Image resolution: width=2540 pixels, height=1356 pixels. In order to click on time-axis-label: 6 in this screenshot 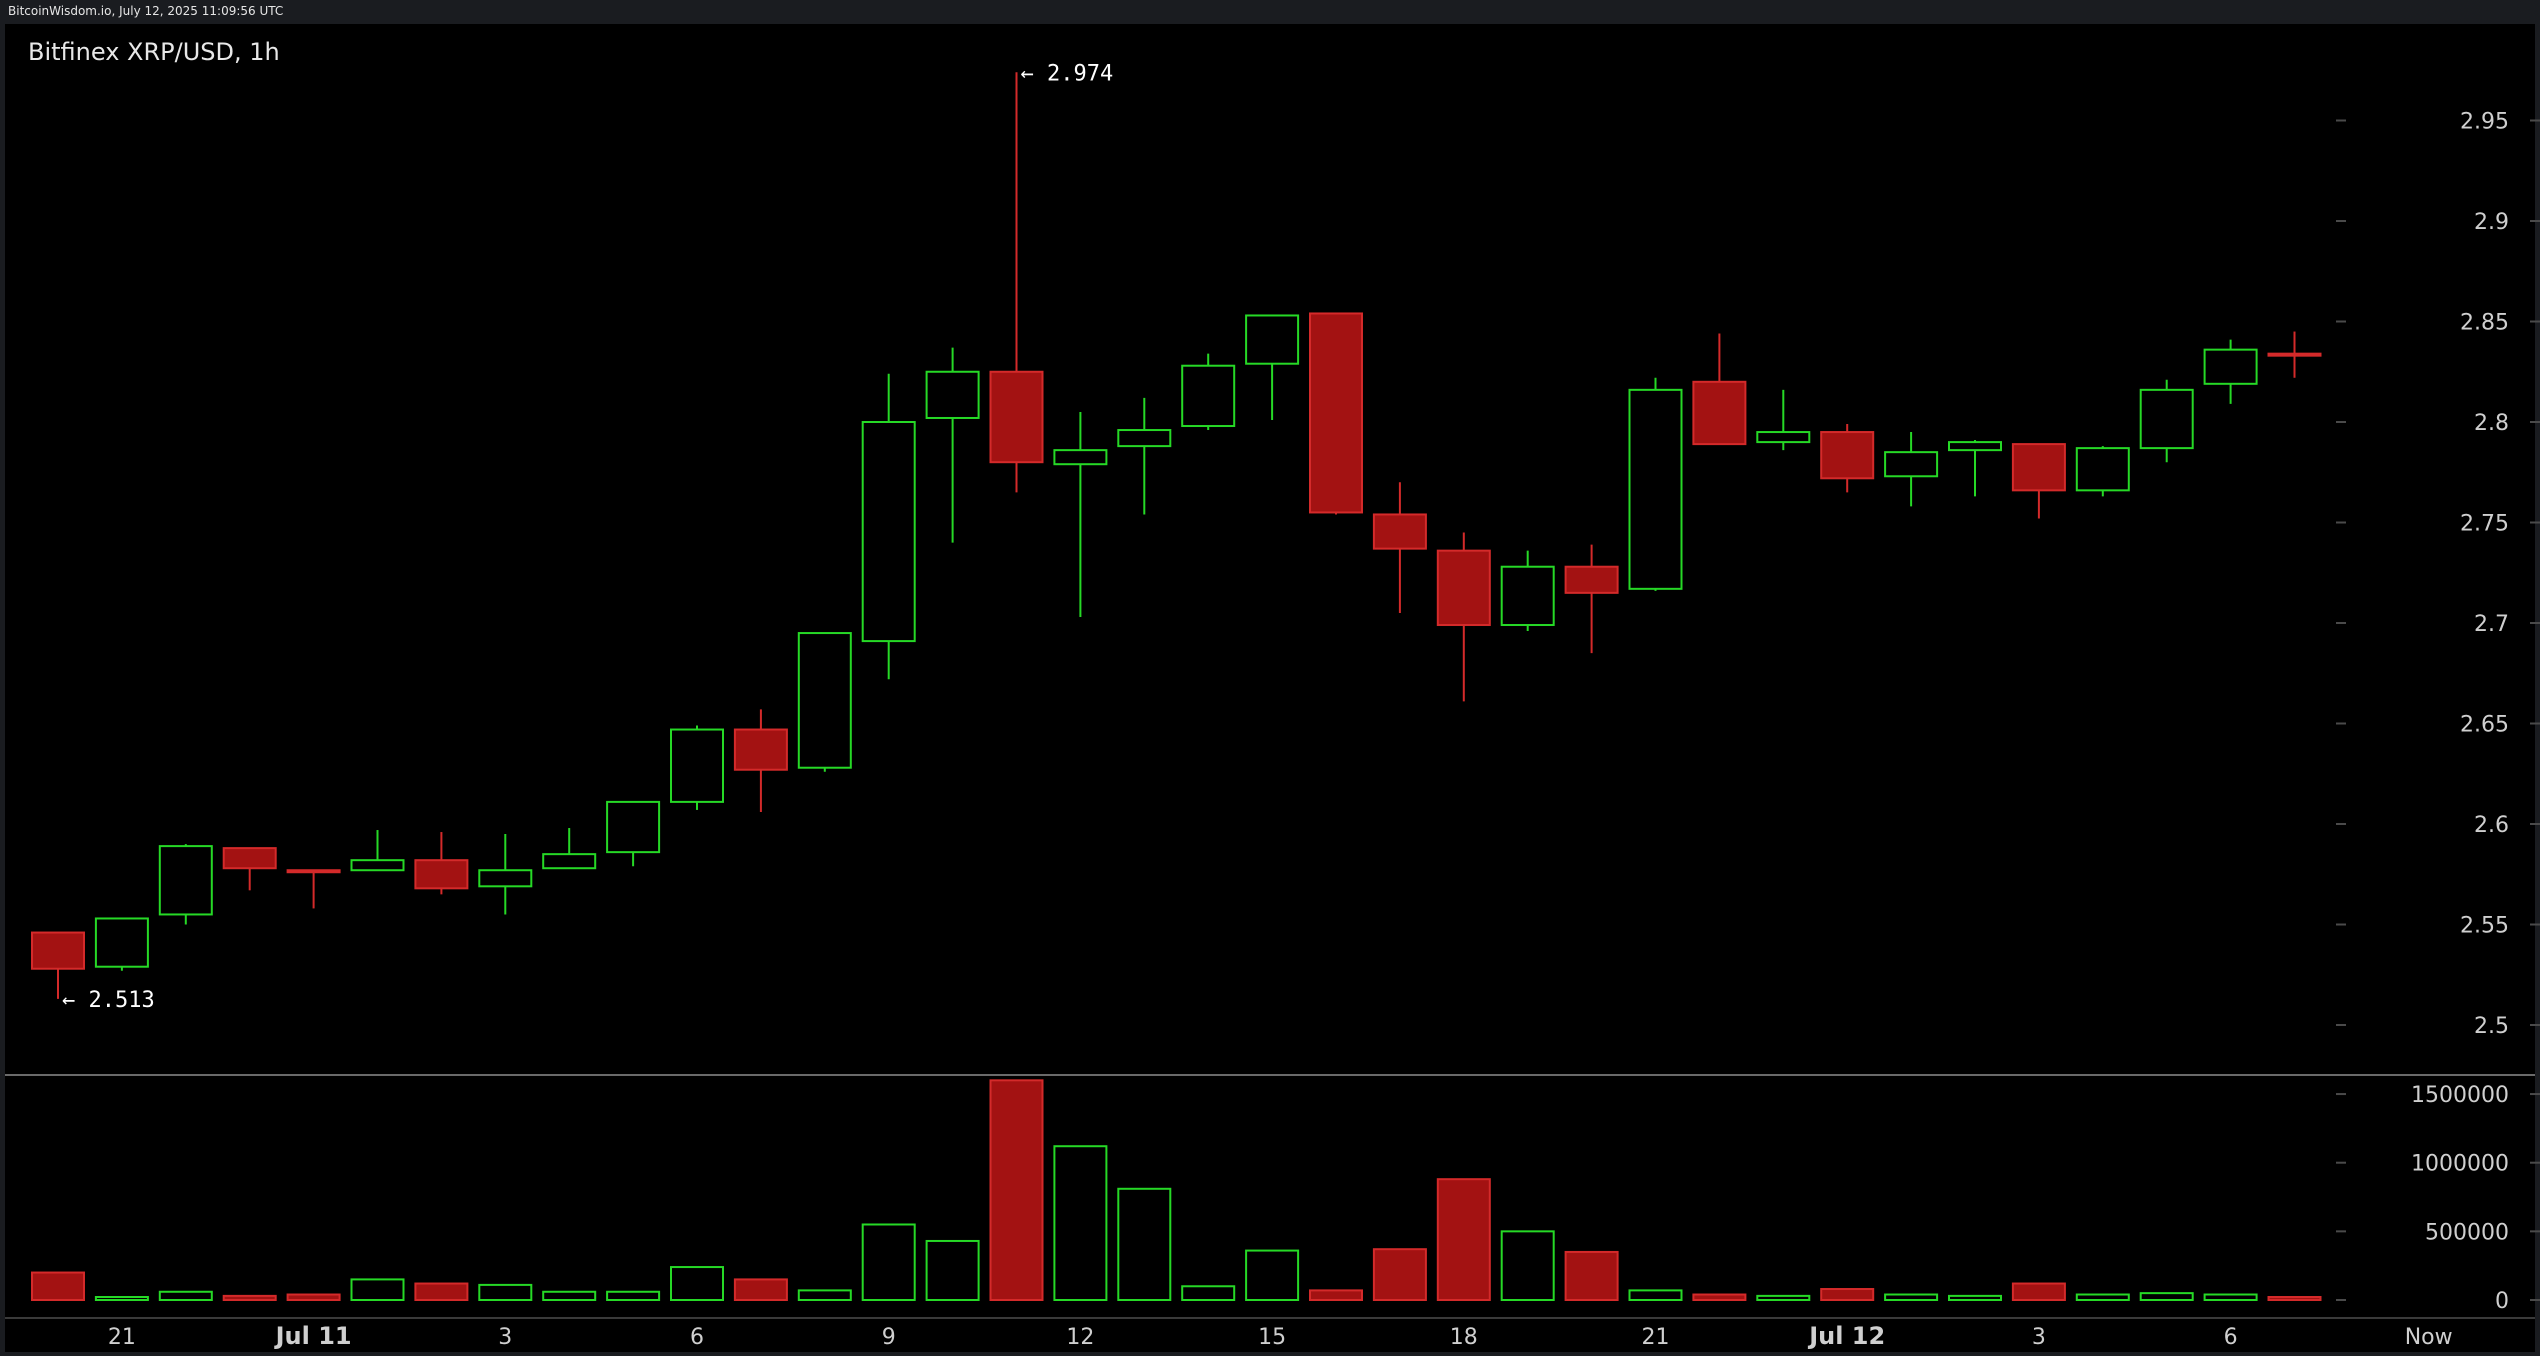, I will do `click(2231, 1337)`.